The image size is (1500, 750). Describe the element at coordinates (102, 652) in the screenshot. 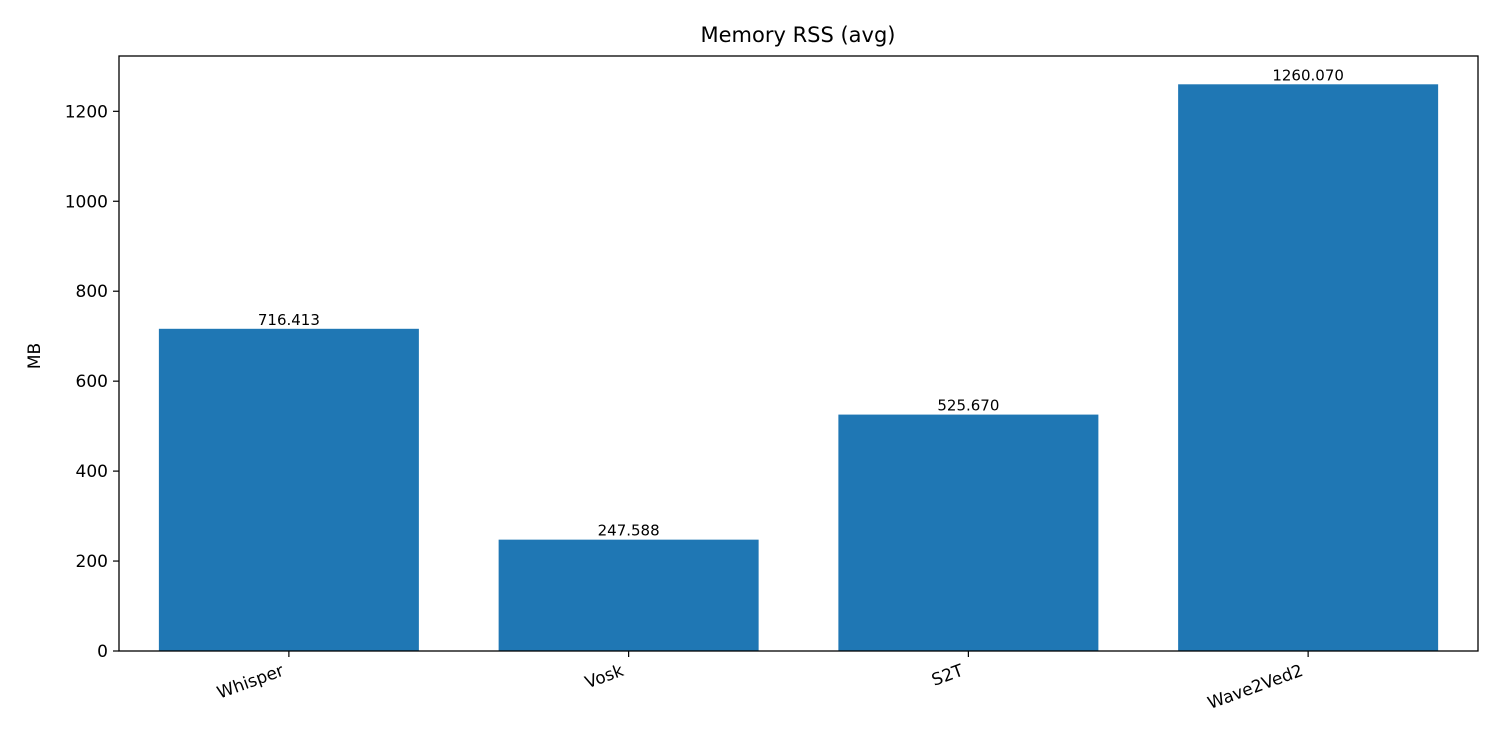

I see `y-tick-label: 0` at that location.